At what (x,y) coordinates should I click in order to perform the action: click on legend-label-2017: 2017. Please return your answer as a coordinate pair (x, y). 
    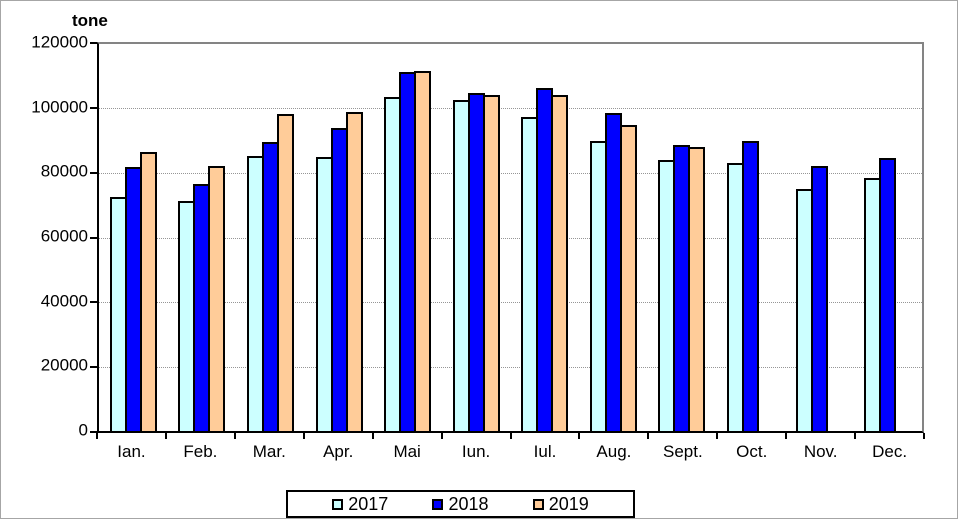
    Looking at the image, I should click on (368, 503).